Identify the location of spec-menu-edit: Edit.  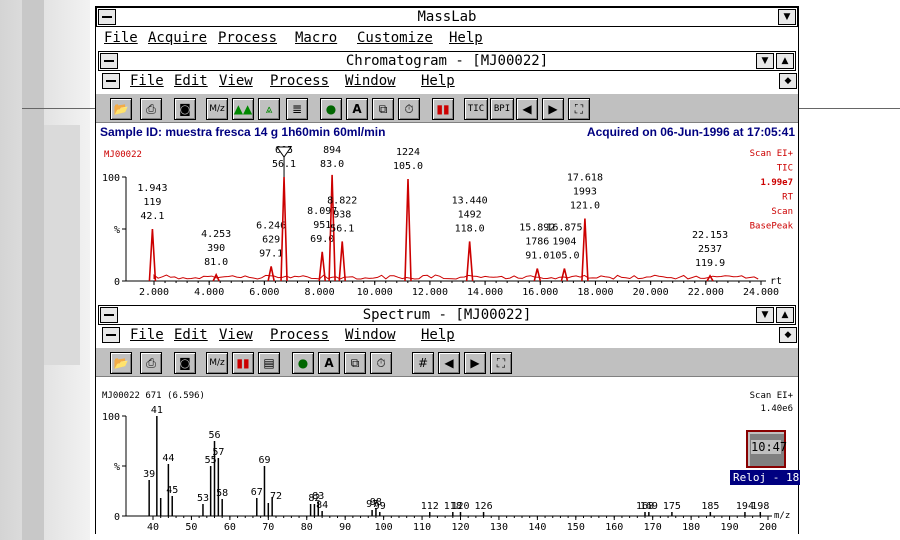
(191, 335).